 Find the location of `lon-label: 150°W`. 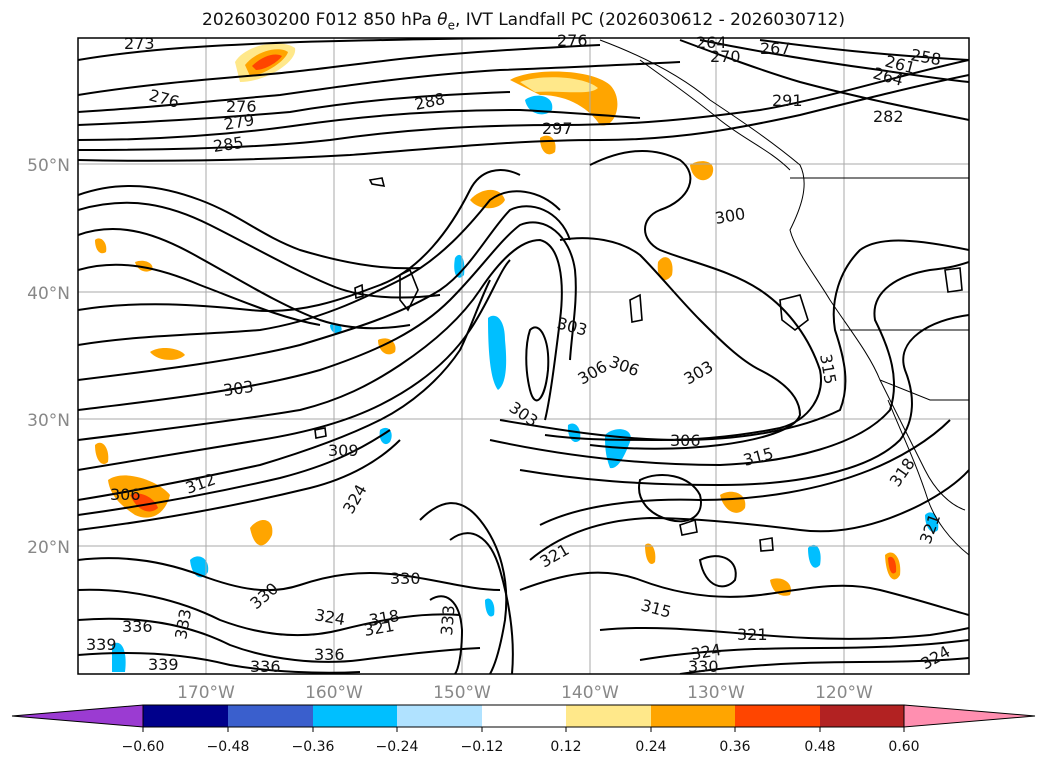

lon-label: 150°W is located at coordinates (462, 693).